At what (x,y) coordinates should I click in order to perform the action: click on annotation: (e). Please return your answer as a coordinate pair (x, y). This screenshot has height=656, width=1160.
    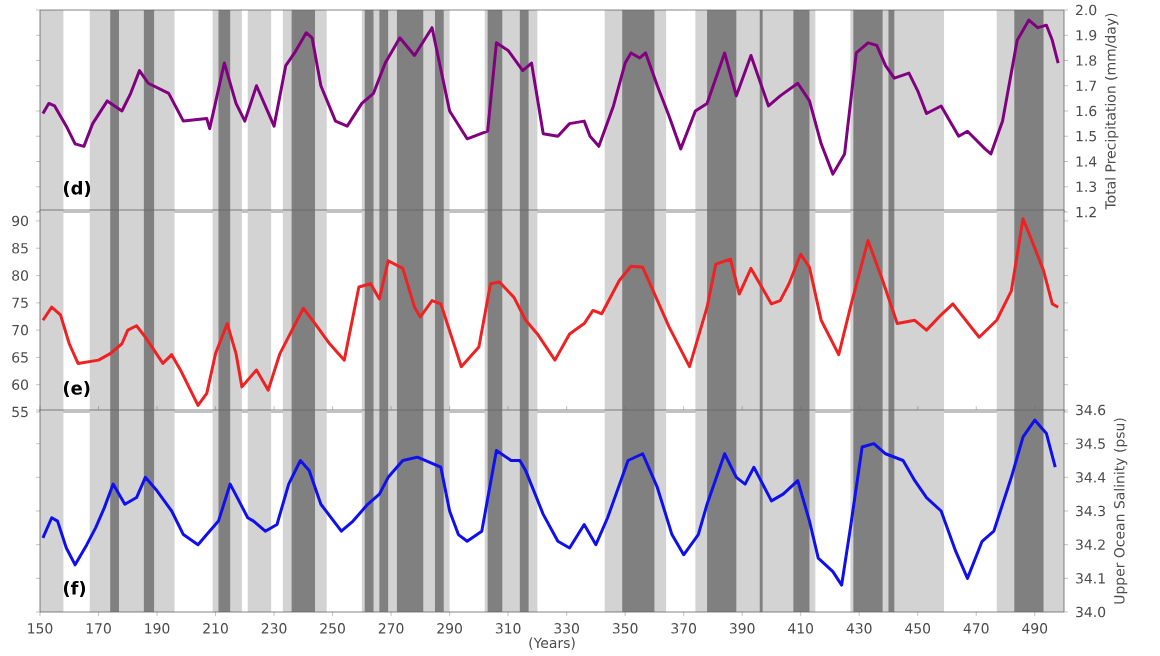
    Looking at the image, I should click on (76, 388).